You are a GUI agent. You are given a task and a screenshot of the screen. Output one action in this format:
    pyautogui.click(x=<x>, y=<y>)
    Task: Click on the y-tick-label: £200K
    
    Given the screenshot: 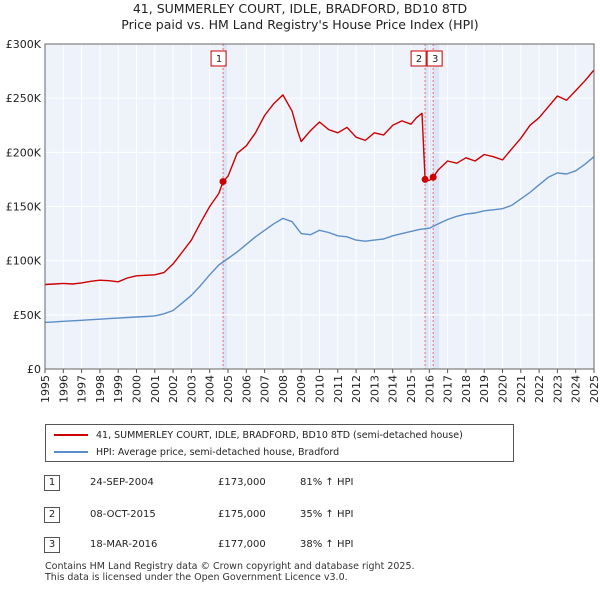 What is the action you would take?
    pyautogui.click(x=24, y=152)
    